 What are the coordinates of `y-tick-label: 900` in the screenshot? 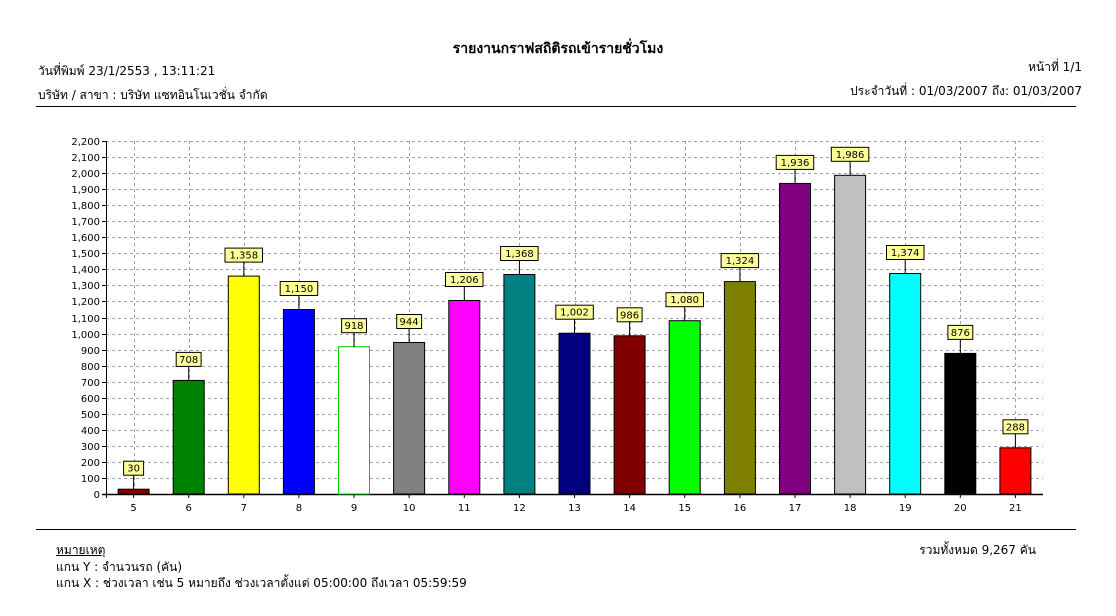 It's located at (90, 351).